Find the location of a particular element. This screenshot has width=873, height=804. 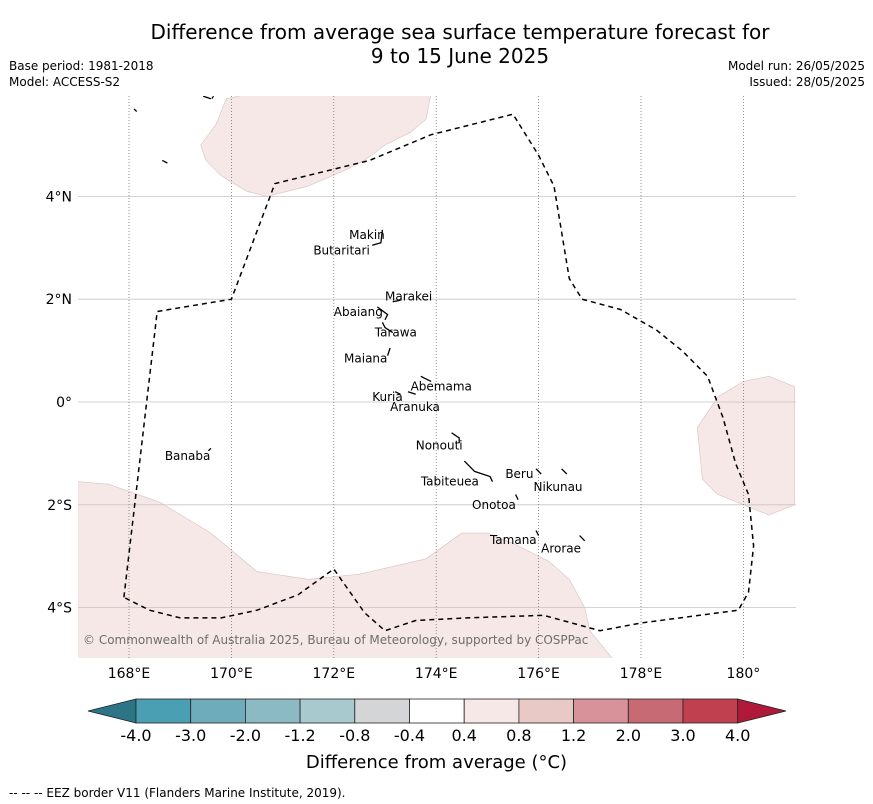

model-run-text: Model run: 26/05/2025 is located at coordinates (796, 66).